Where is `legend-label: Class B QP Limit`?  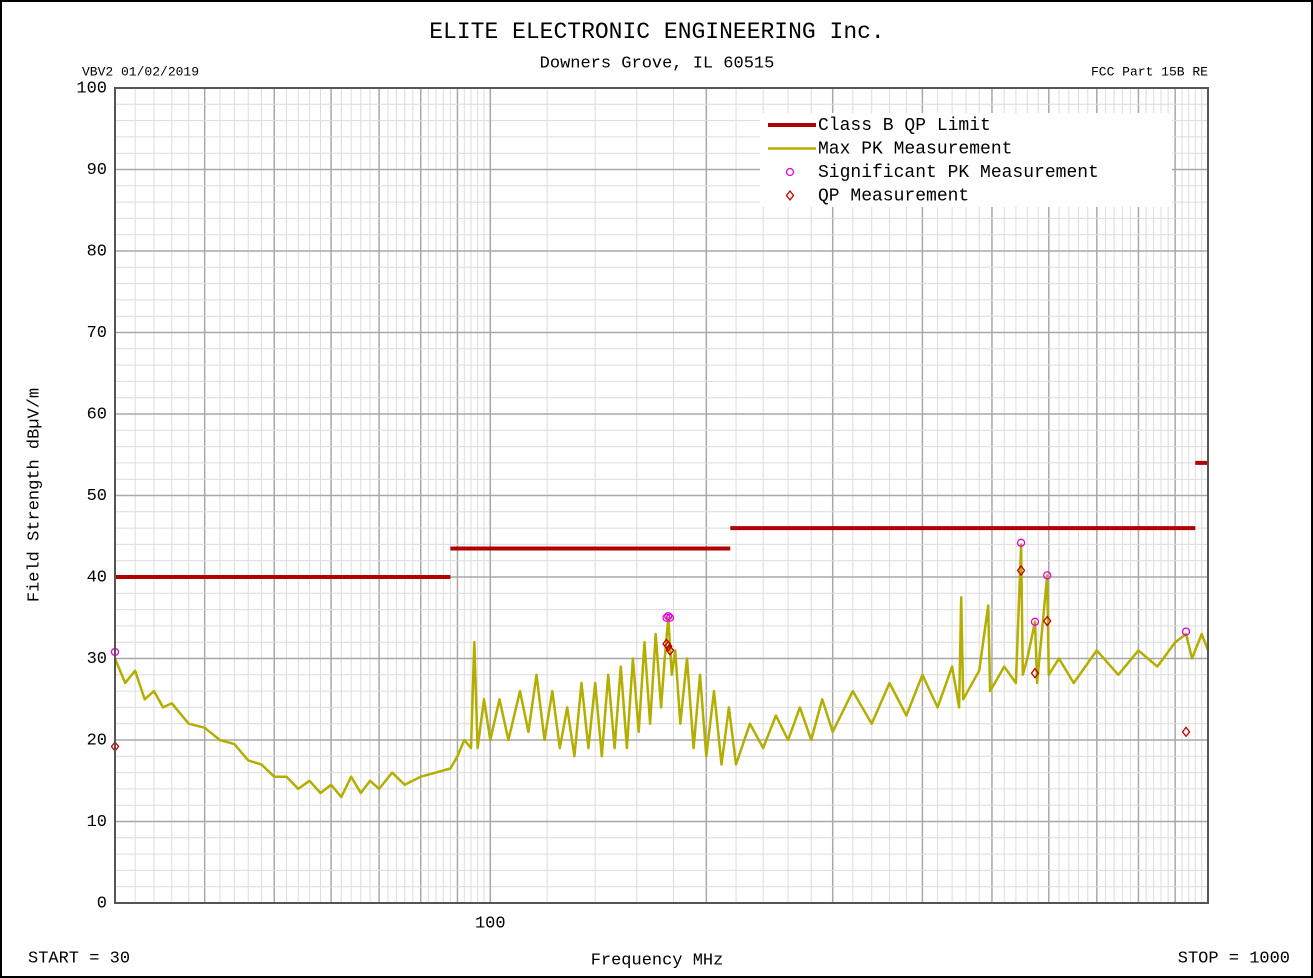
legend-label: Class B QP Limit is located at coordinates (904, 126).